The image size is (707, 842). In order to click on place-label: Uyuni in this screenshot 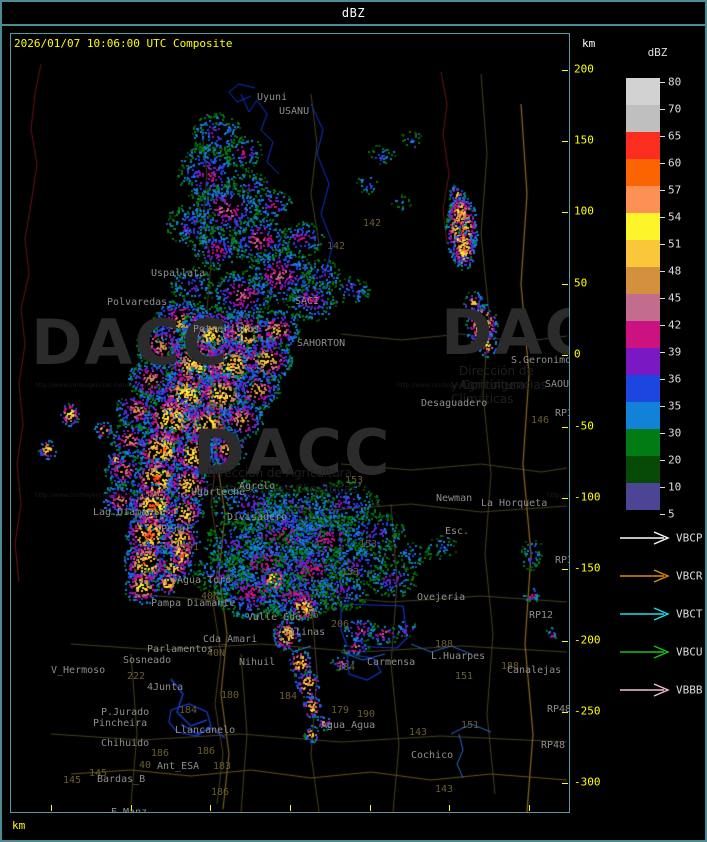, I will do `click(272, 97)`.